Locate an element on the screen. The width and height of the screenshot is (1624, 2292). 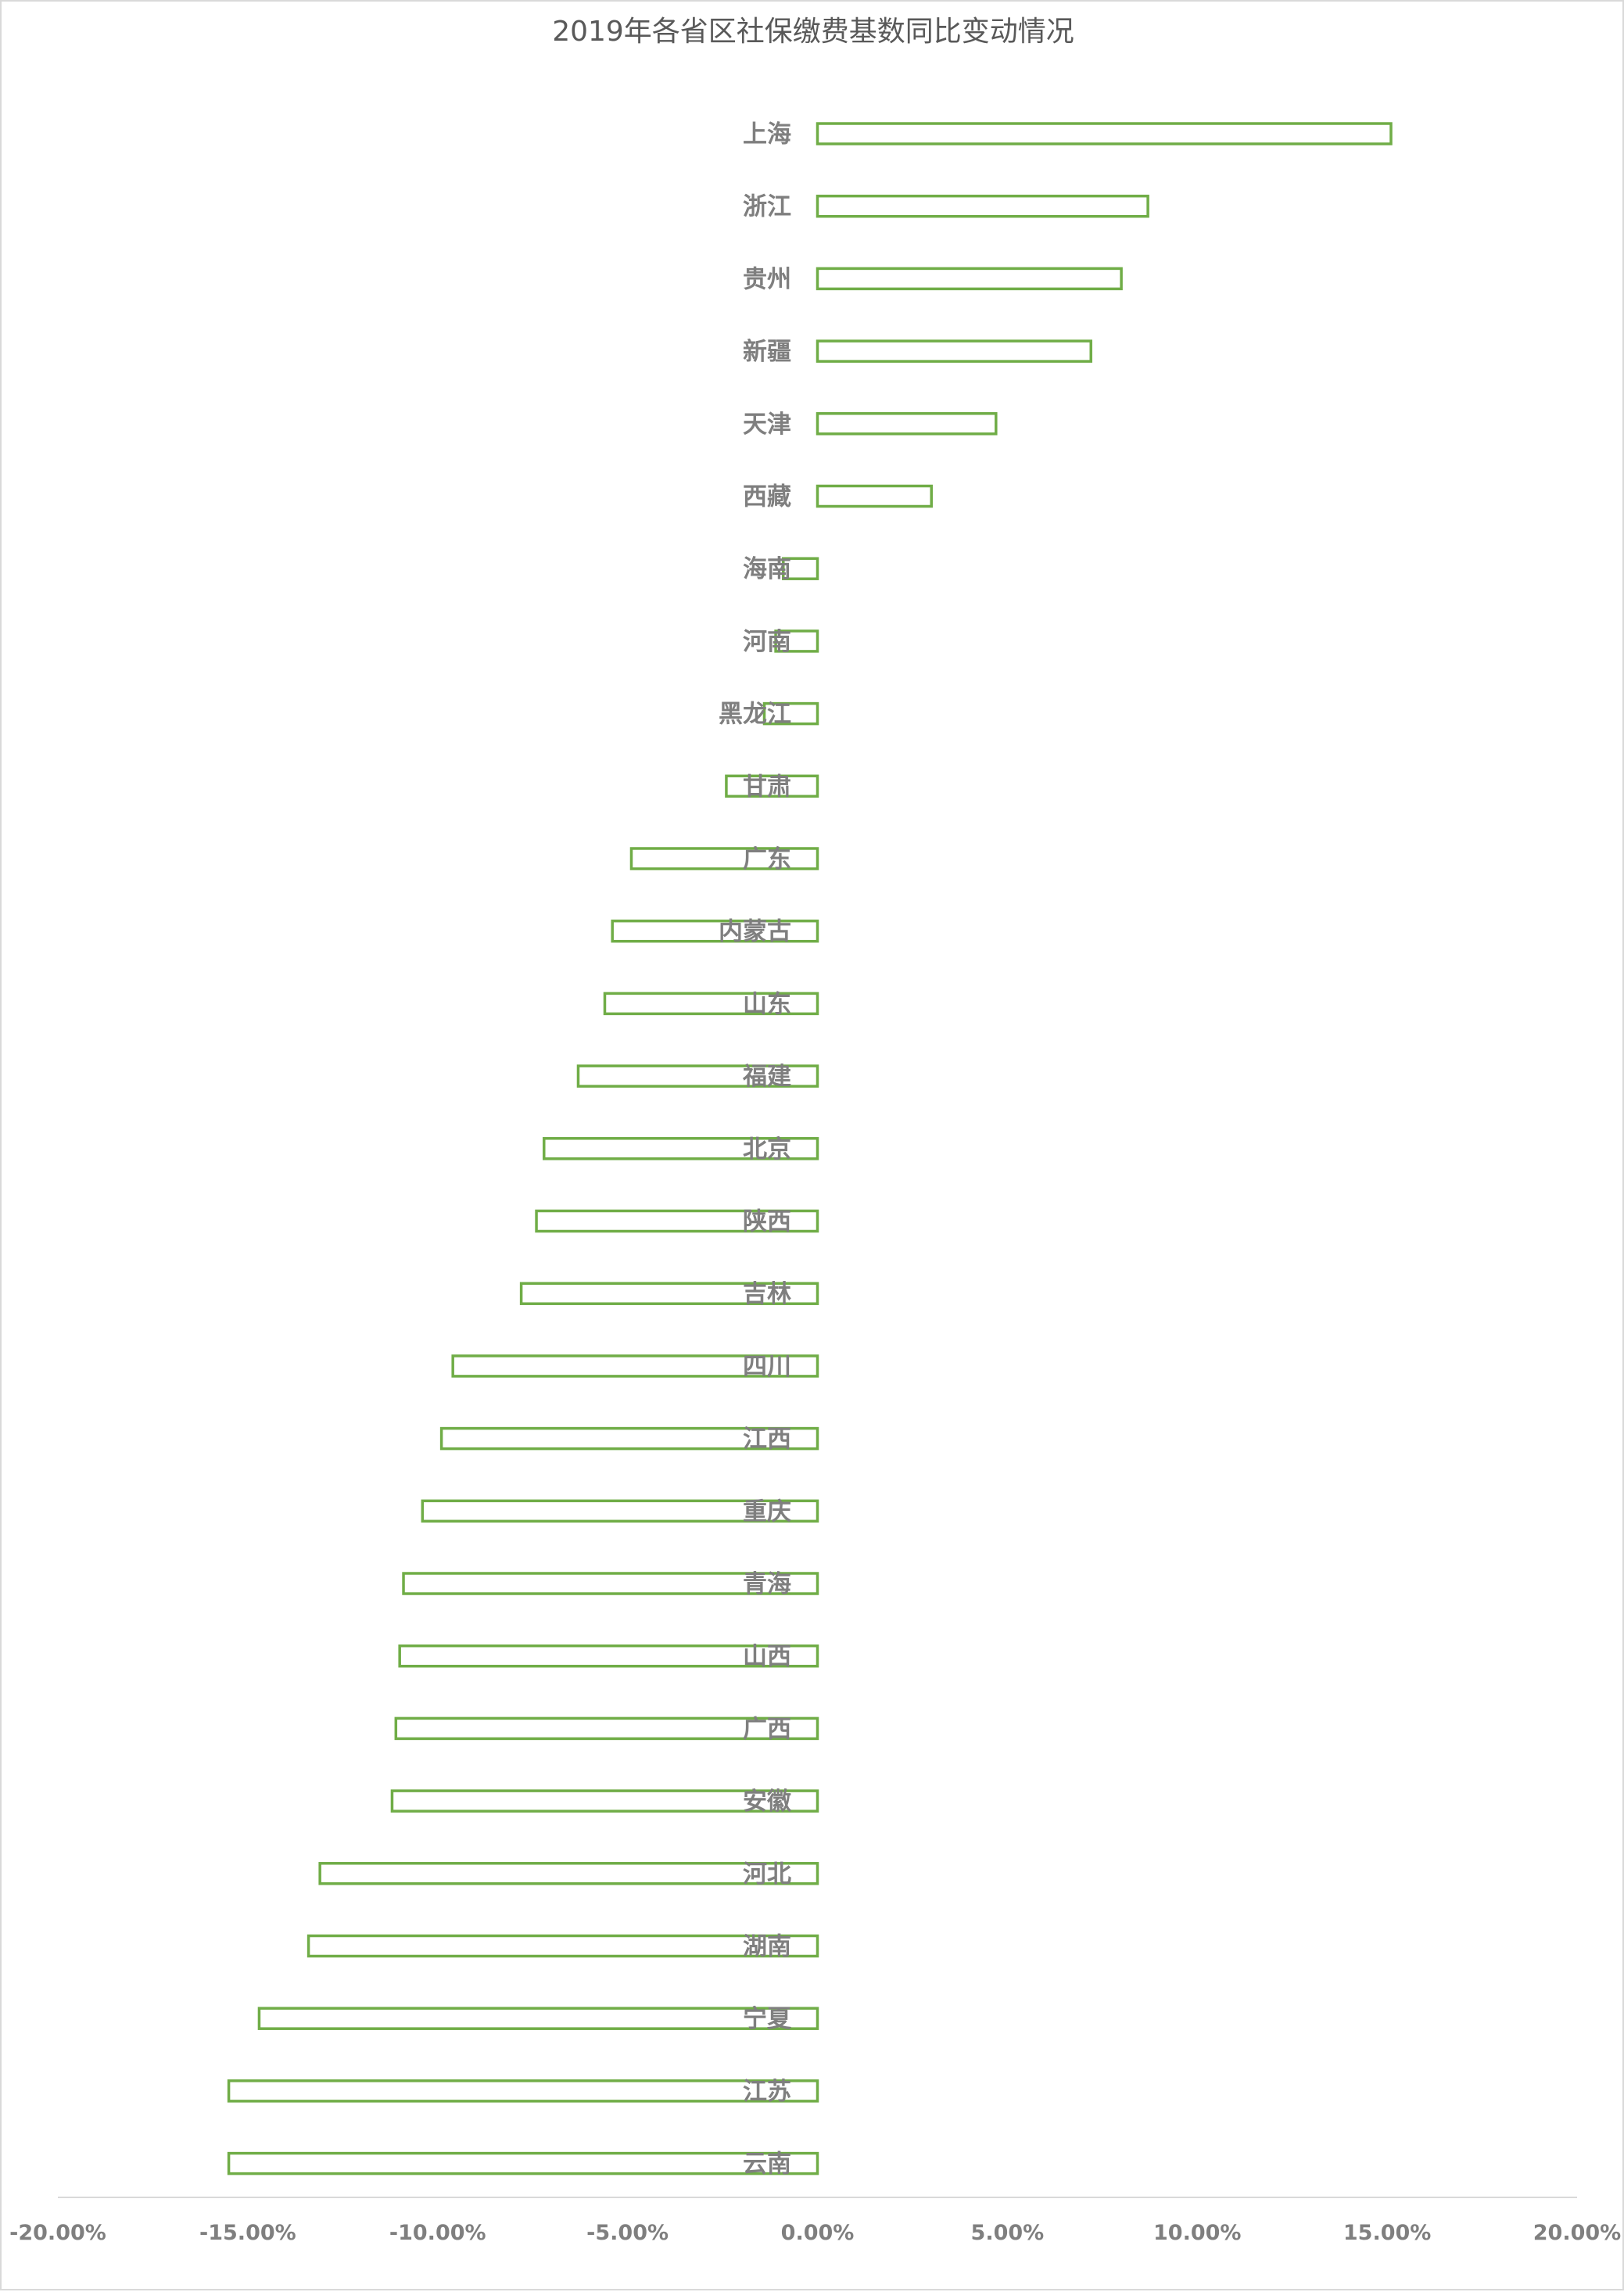
category-label: 江西 is located at coordinates (767, 1440).